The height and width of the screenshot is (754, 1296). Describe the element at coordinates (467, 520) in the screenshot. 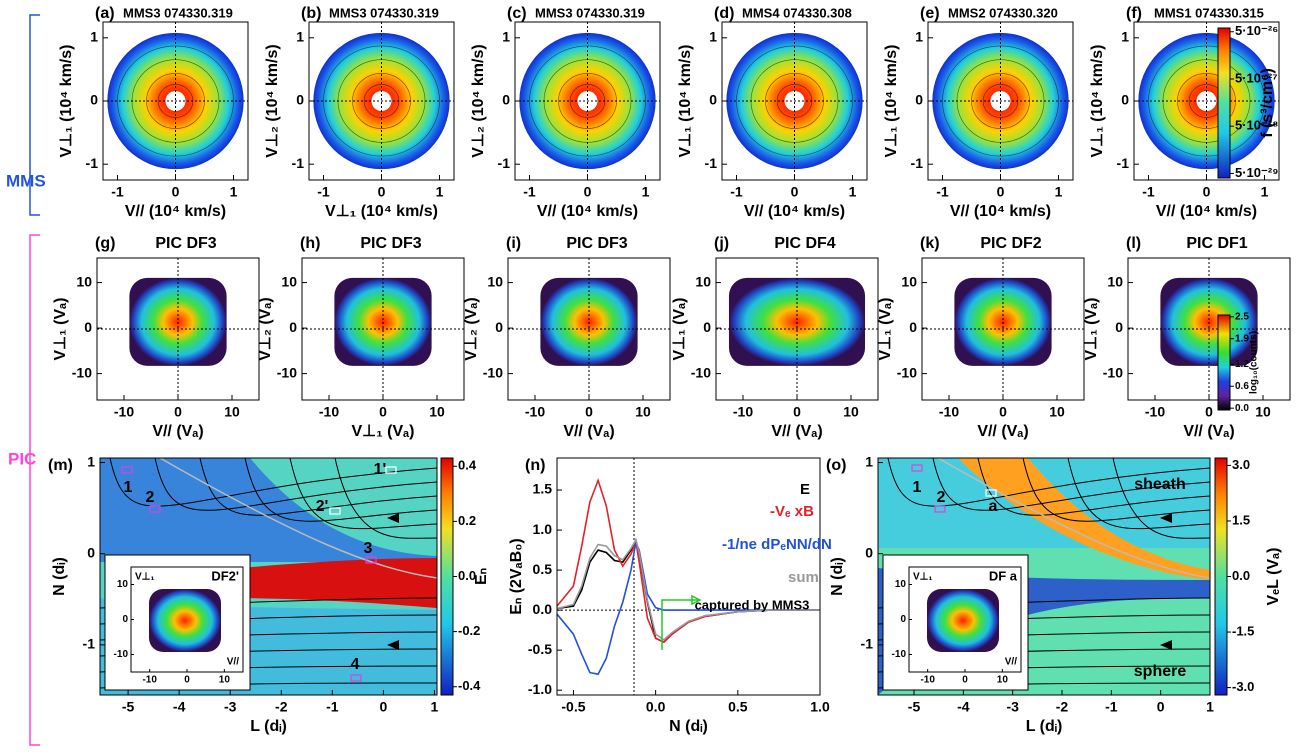

I see `colorbar-tick-label: 0.2` at that location.